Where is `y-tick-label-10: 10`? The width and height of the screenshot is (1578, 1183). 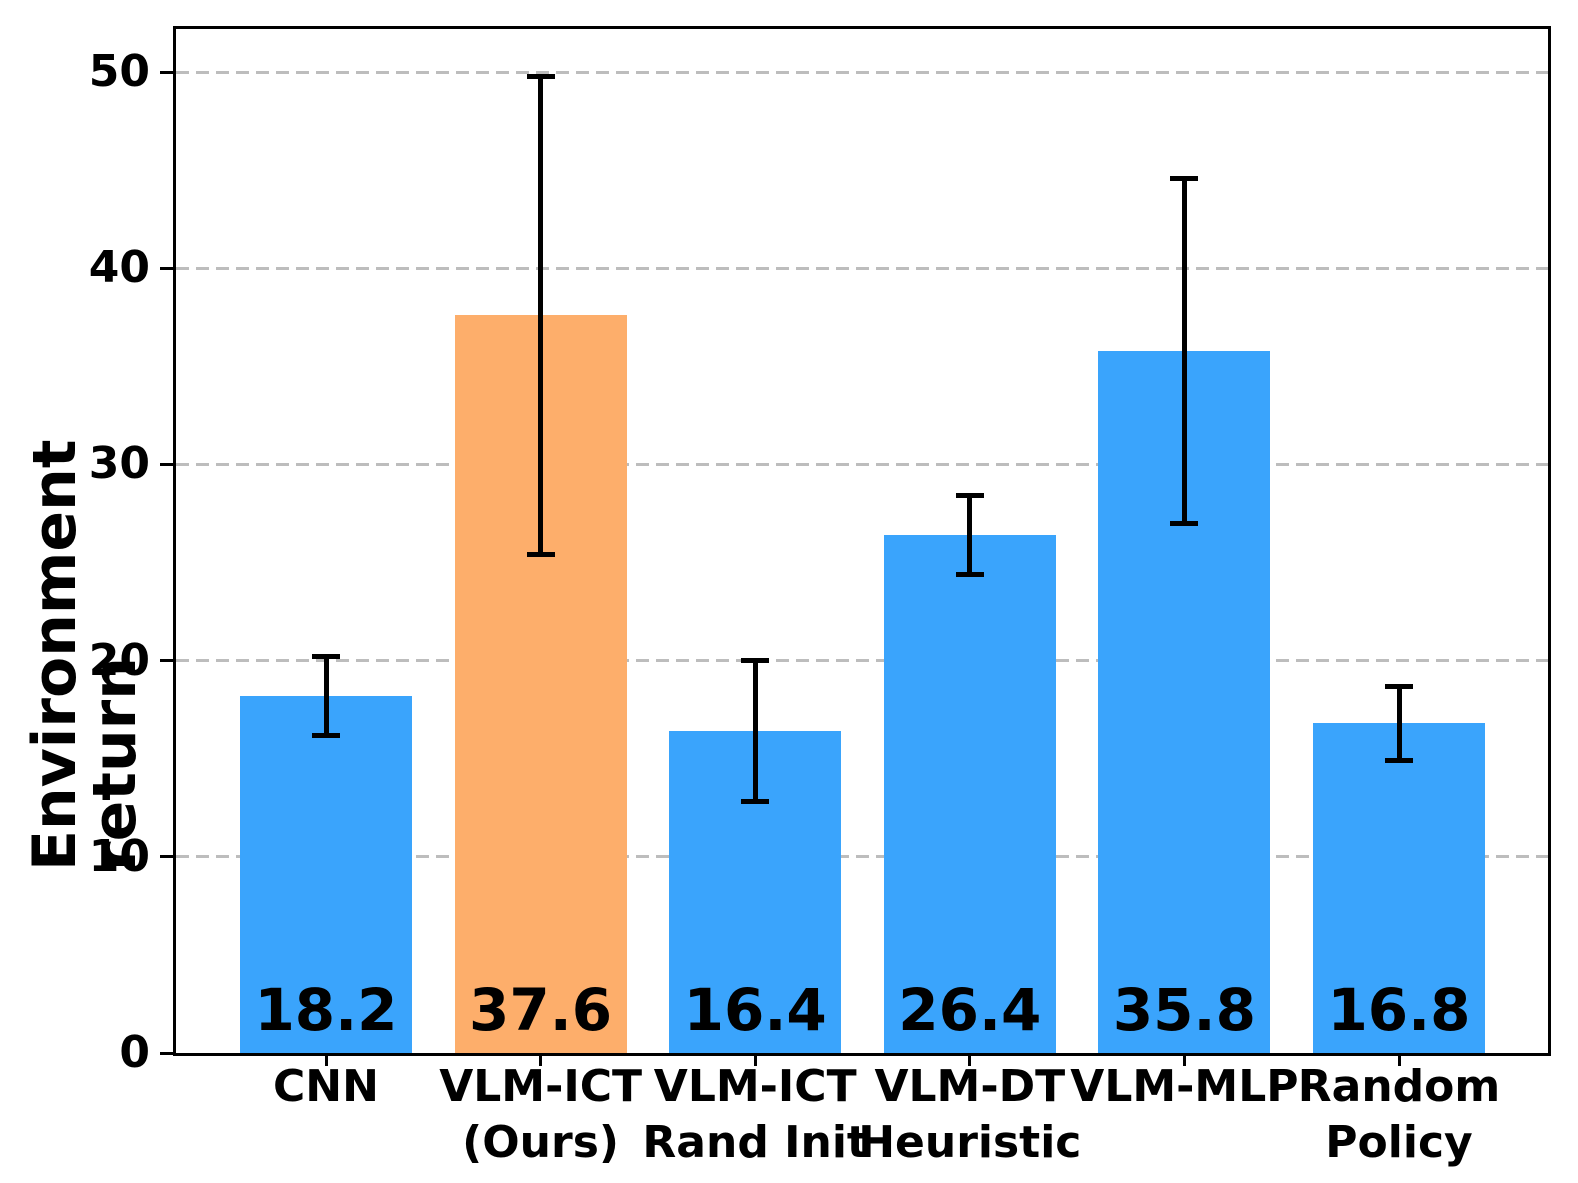 y-tick-label-10: 10 is located at coordinates (119, 856).